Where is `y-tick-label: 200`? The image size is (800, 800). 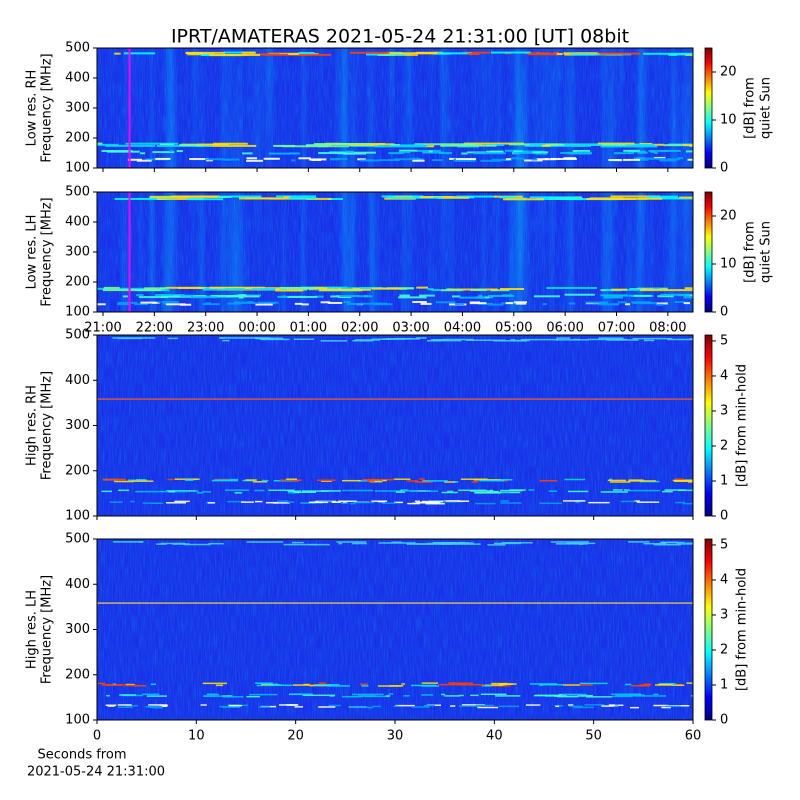 y-tick-label: 200 is located at coordinates (77, 282).